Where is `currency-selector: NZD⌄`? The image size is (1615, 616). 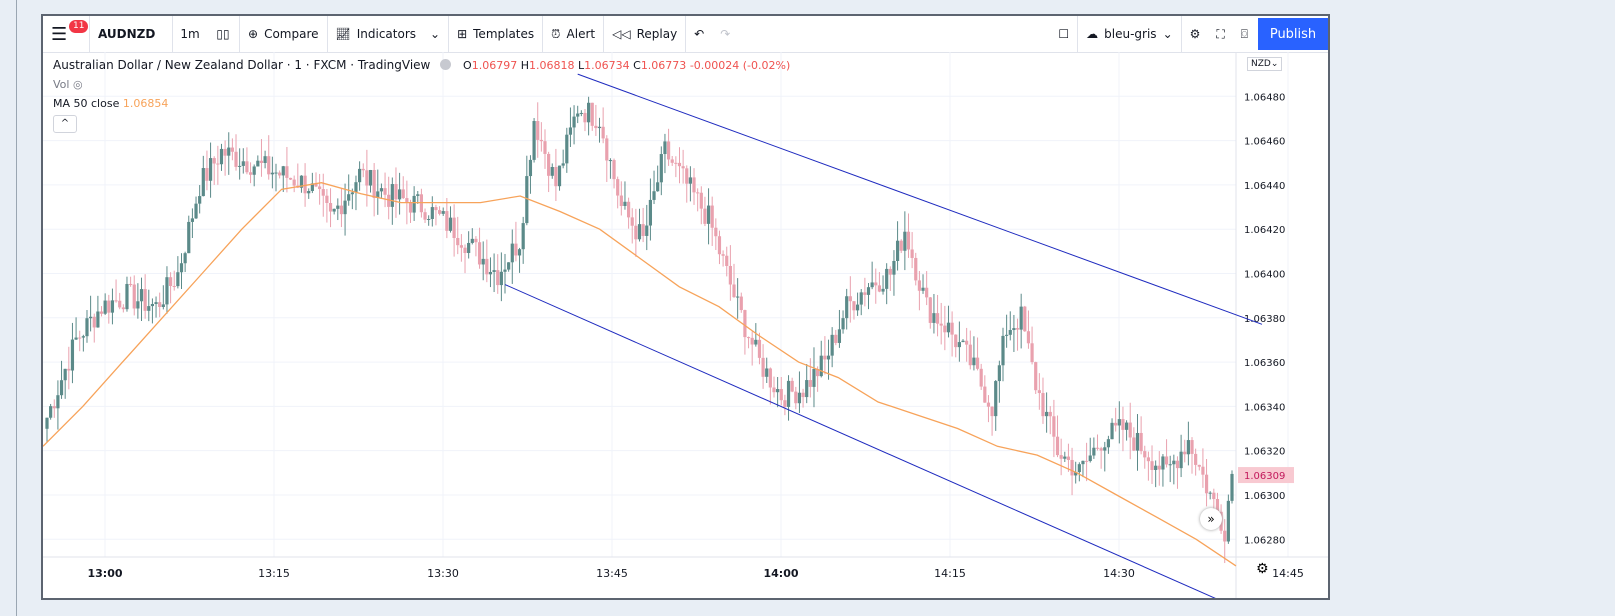 currency-selector: NZD⌄ is located at coordinates (1265, 64).